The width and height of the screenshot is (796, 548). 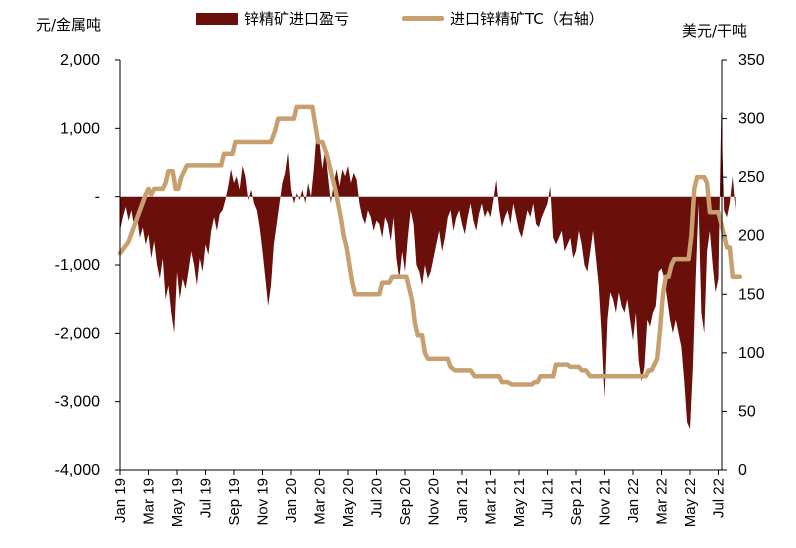 I want to click on left-tick-label: 2,000, so click(x=80, y=60).